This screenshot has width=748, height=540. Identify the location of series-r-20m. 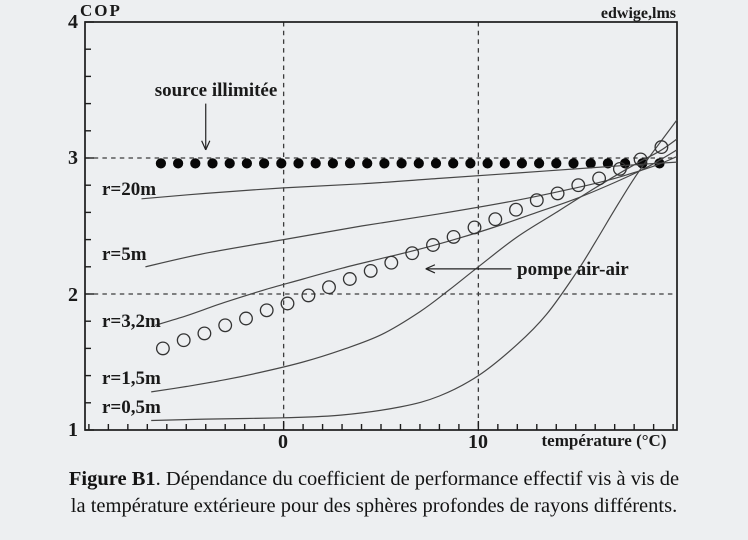
(409, 180).